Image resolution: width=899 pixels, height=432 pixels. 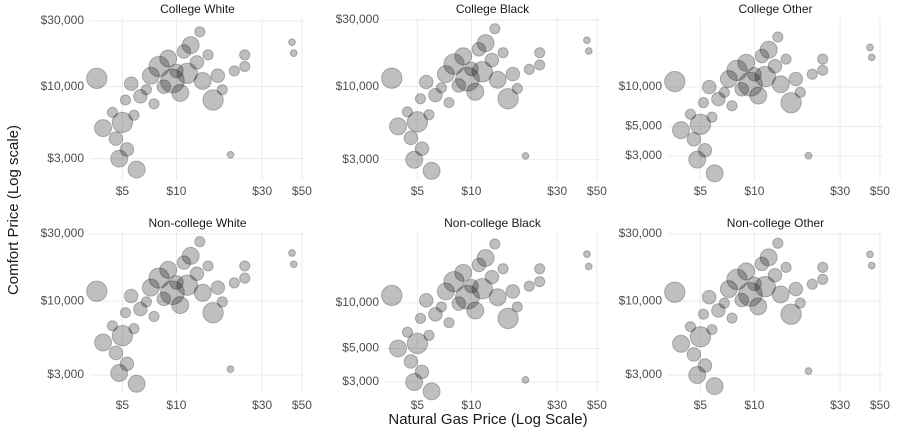 What do you see at coordinates (13, 210) in the screenshot?
I see `y-axis-title: Comfort Price (Log scale)` at bounding box center [13, 210].